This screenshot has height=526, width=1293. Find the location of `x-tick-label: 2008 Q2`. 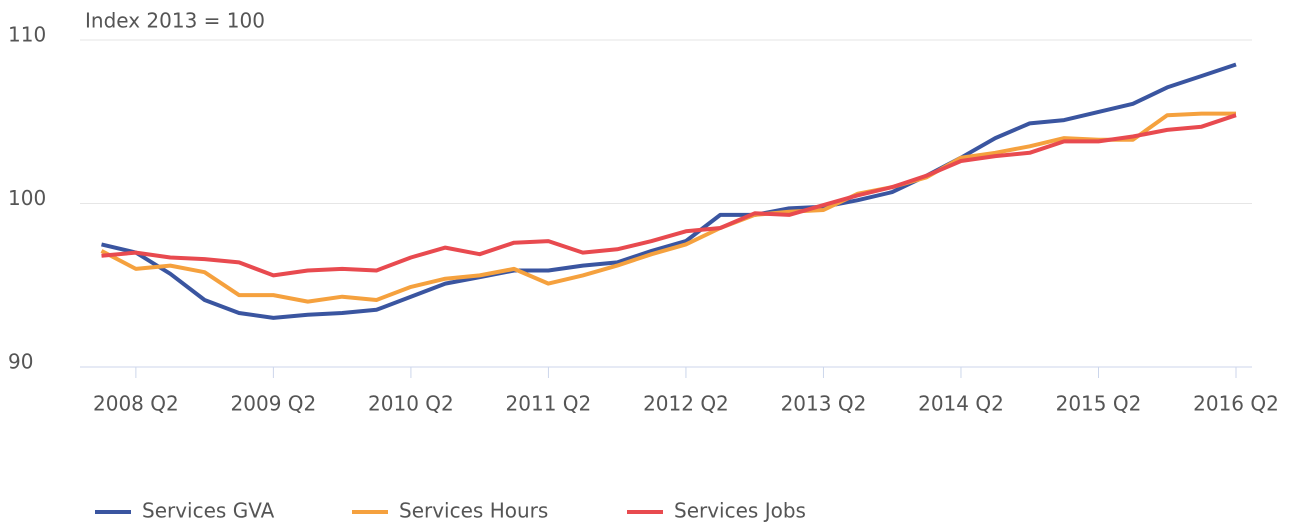

x-tick-label: 2008 Q2 is located at coordinates (136, 404).